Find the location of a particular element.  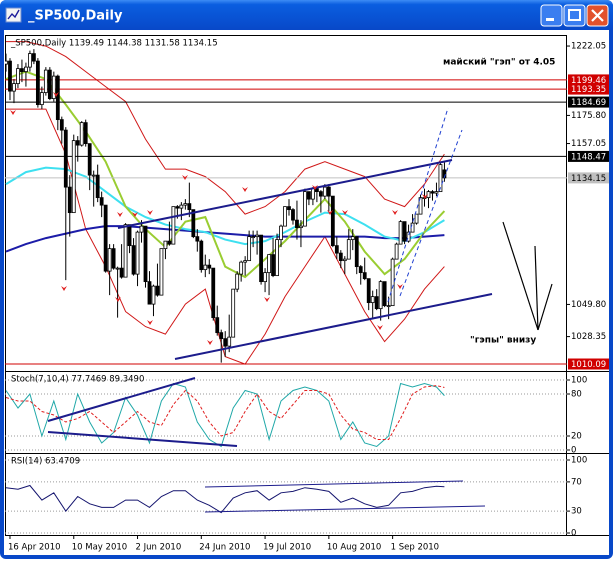

level-label: 1134.15 is located at coordinates (588, 179).